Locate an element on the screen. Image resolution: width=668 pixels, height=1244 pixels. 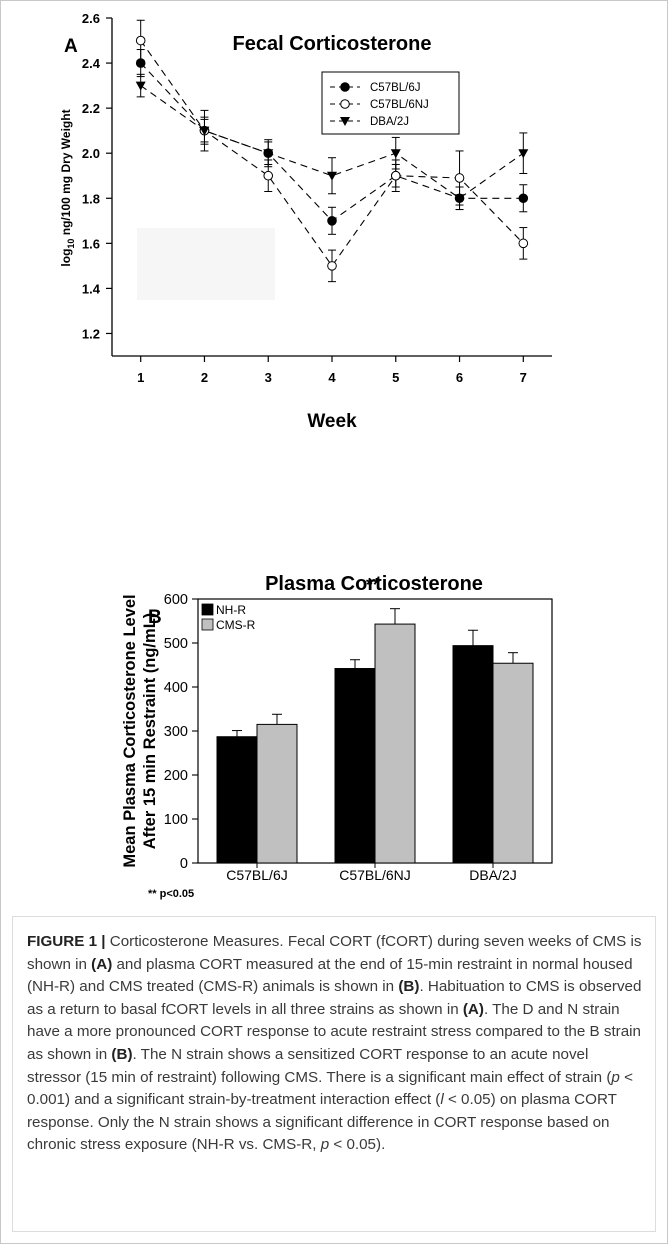
significance-mark: ** is located at coordinates (373, 585).